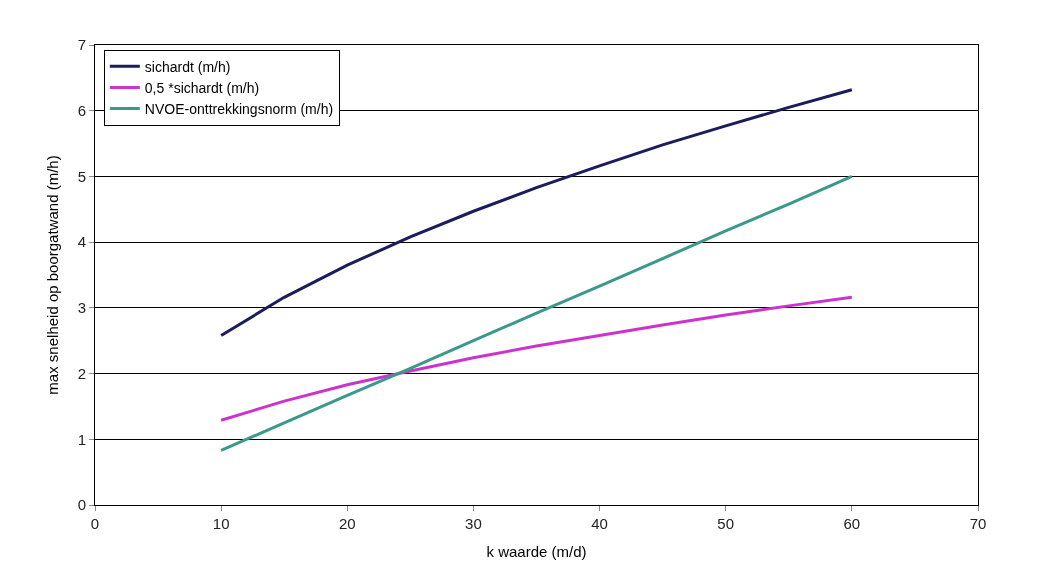 Image resolution: width=1048 pixels, height=575 pixels. I want to click on x-tick-label: 10, so click(221, 523).